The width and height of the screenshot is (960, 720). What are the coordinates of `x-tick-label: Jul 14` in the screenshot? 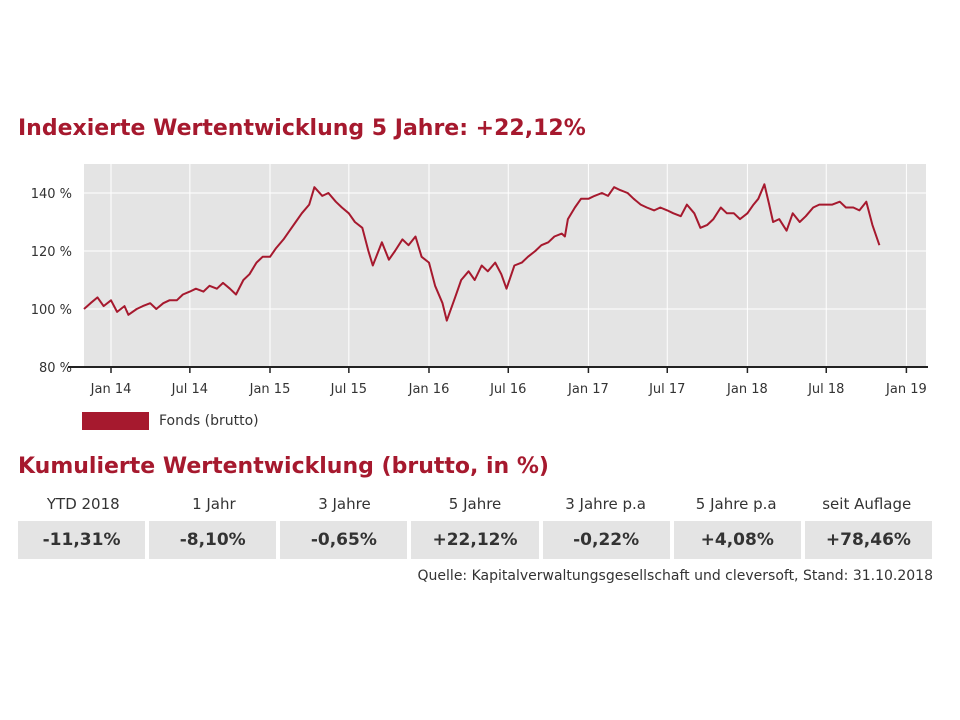 It's located at (189, 389).